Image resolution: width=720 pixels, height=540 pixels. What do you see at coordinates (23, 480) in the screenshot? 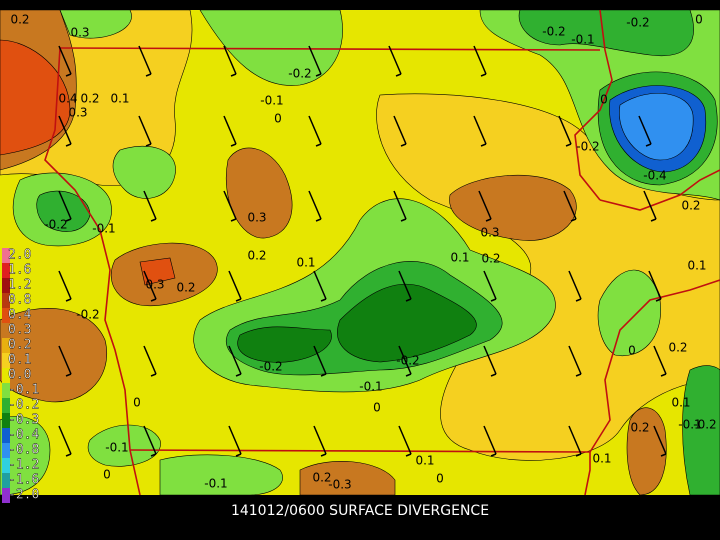
I see `legend-label: -1.6` at bounding box center [23, 480].